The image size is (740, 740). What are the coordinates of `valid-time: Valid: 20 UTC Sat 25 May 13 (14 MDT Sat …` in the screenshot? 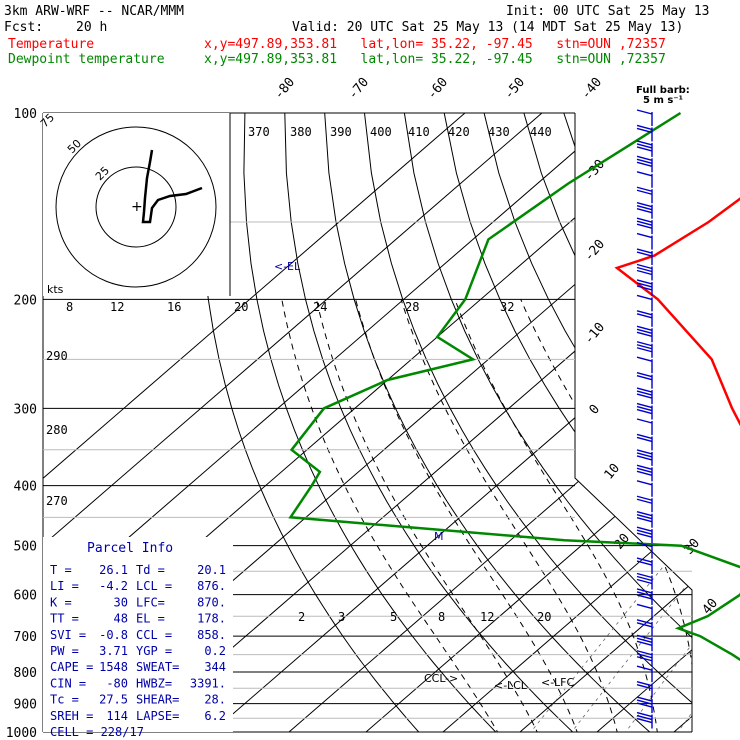 It's located at (488, 27).